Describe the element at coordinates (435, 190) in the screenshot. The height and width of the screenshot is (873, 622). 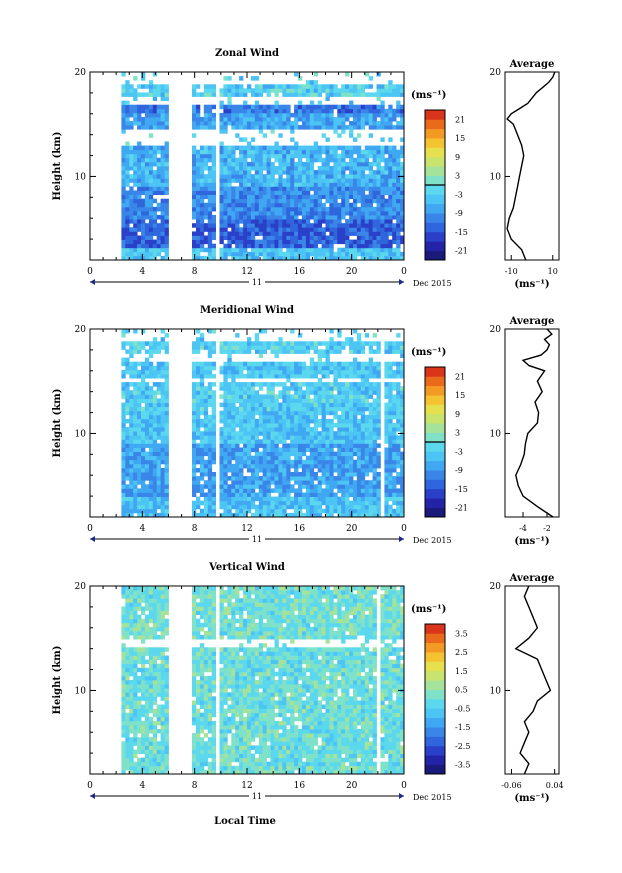
I see `colorbar-swatch` at that location.